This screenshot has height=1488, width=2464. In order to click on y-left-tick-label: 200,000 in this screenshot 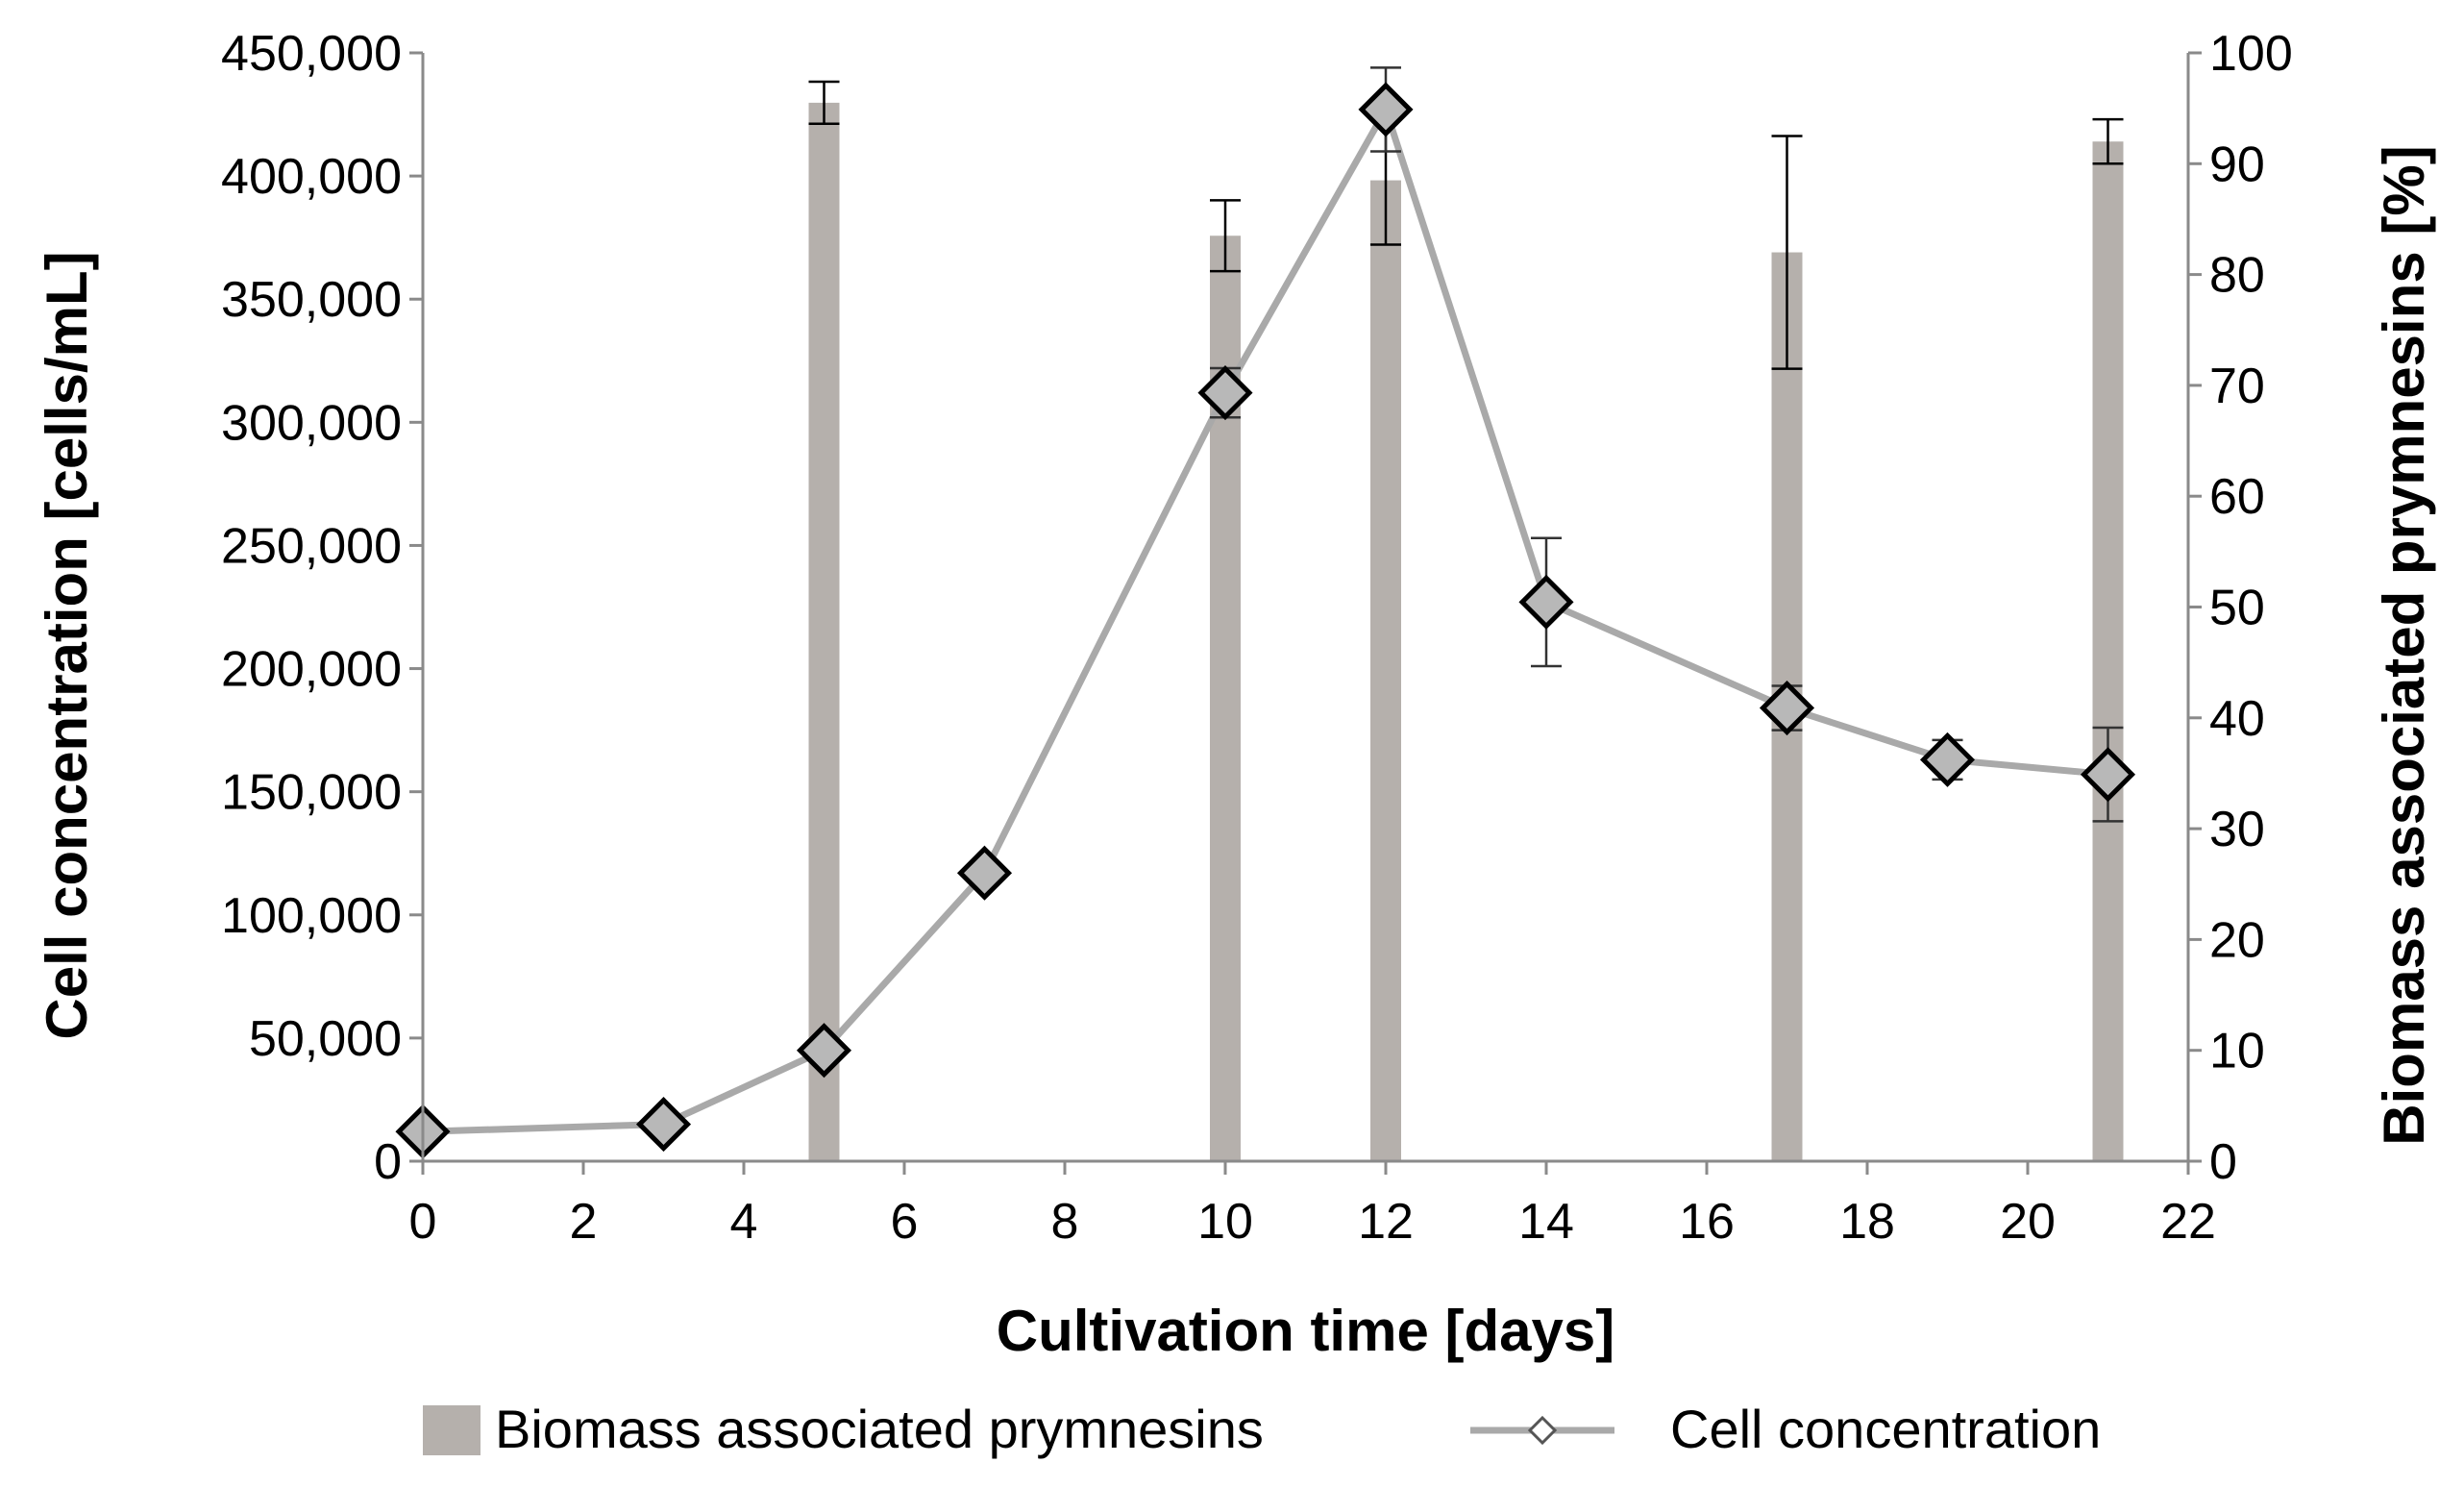, I will do `click(311, 670)`.